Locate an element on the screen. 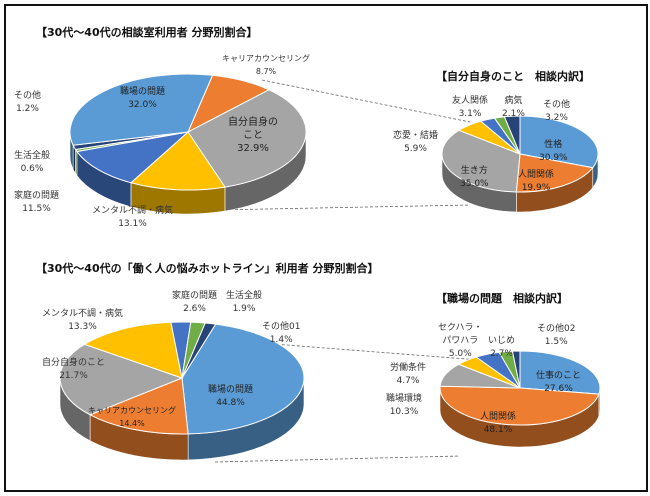  c1-label-family: 家庭の問題 11.5% is located at coordinates (37, 202).